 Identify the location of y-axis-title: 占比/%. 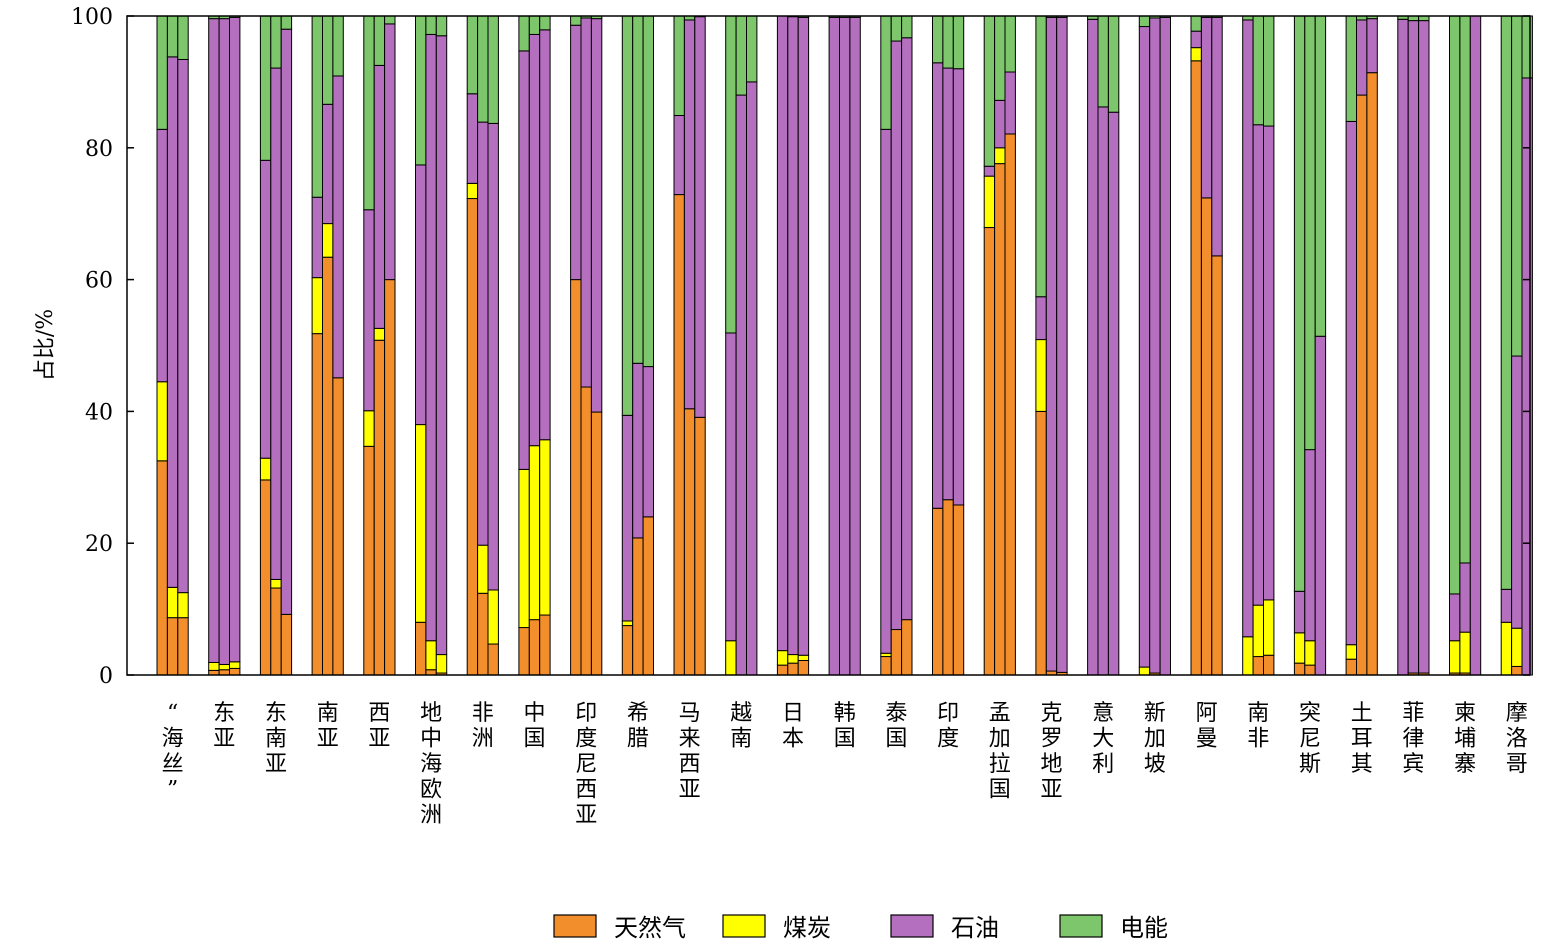
(45, 345).